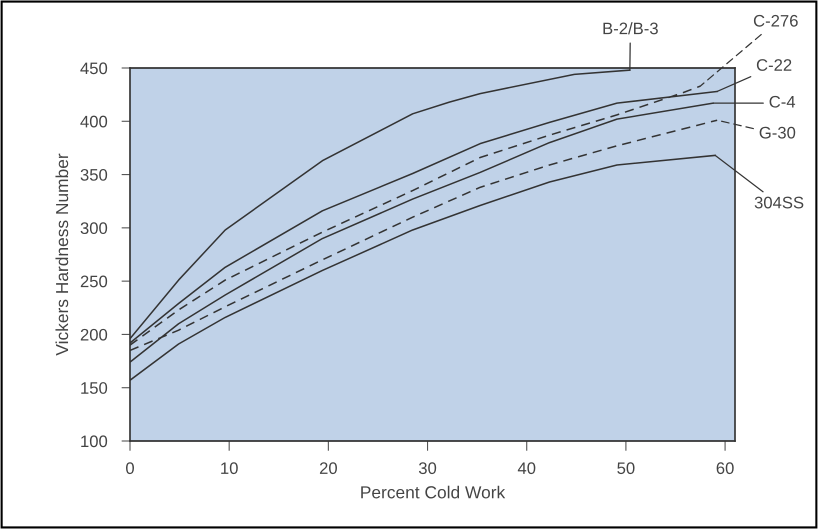  I want to click on text: C-22, so click(774, 65).